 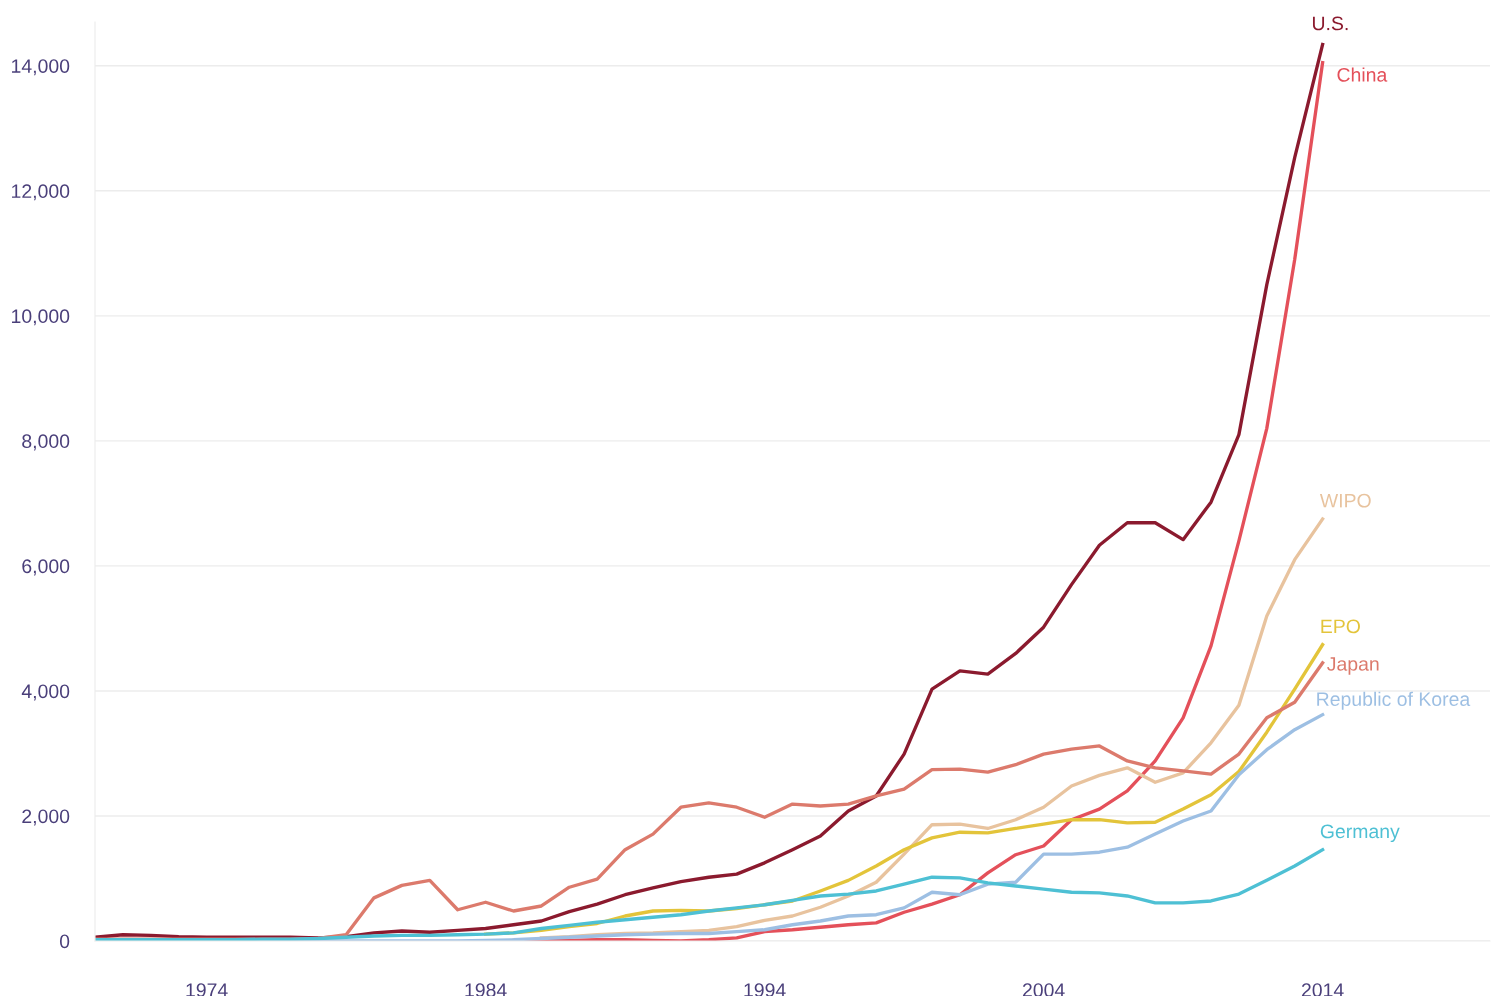 What do you see at coordinates (64, 941) in the screenshot?
I see `y-tick-label: 0` at bounding box center [64, 941].